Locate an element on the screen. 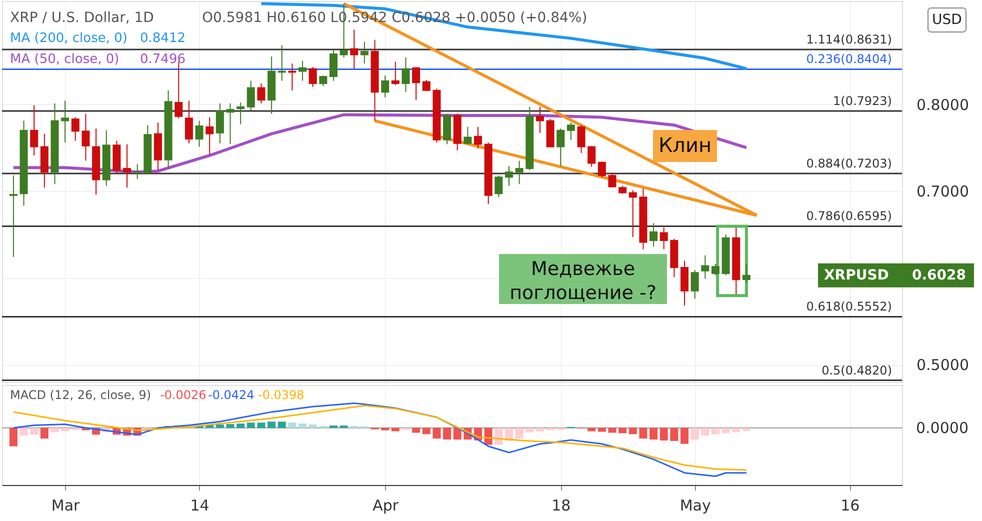  text: MA (200, close, 0) is located at coordinates (69, 38).